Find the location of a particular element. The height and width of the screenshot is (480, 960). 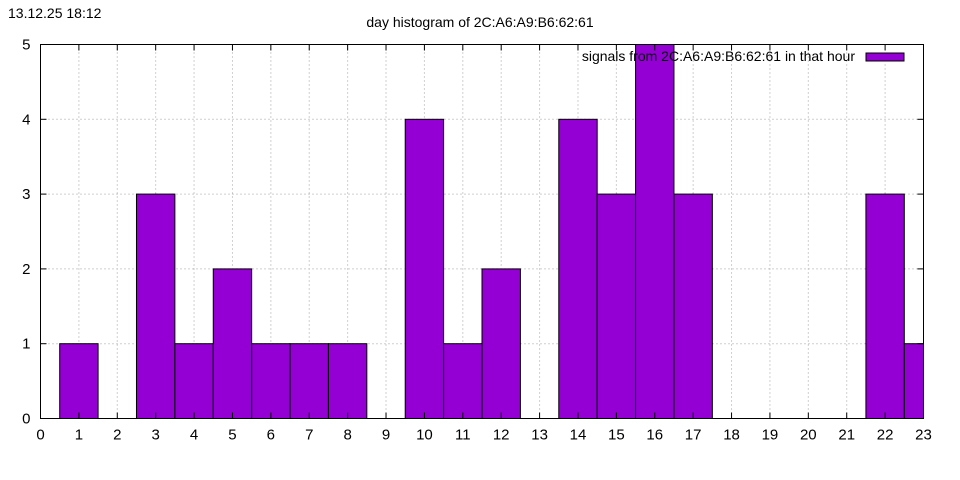

legend-swatch is located at coordinates (885, 57).